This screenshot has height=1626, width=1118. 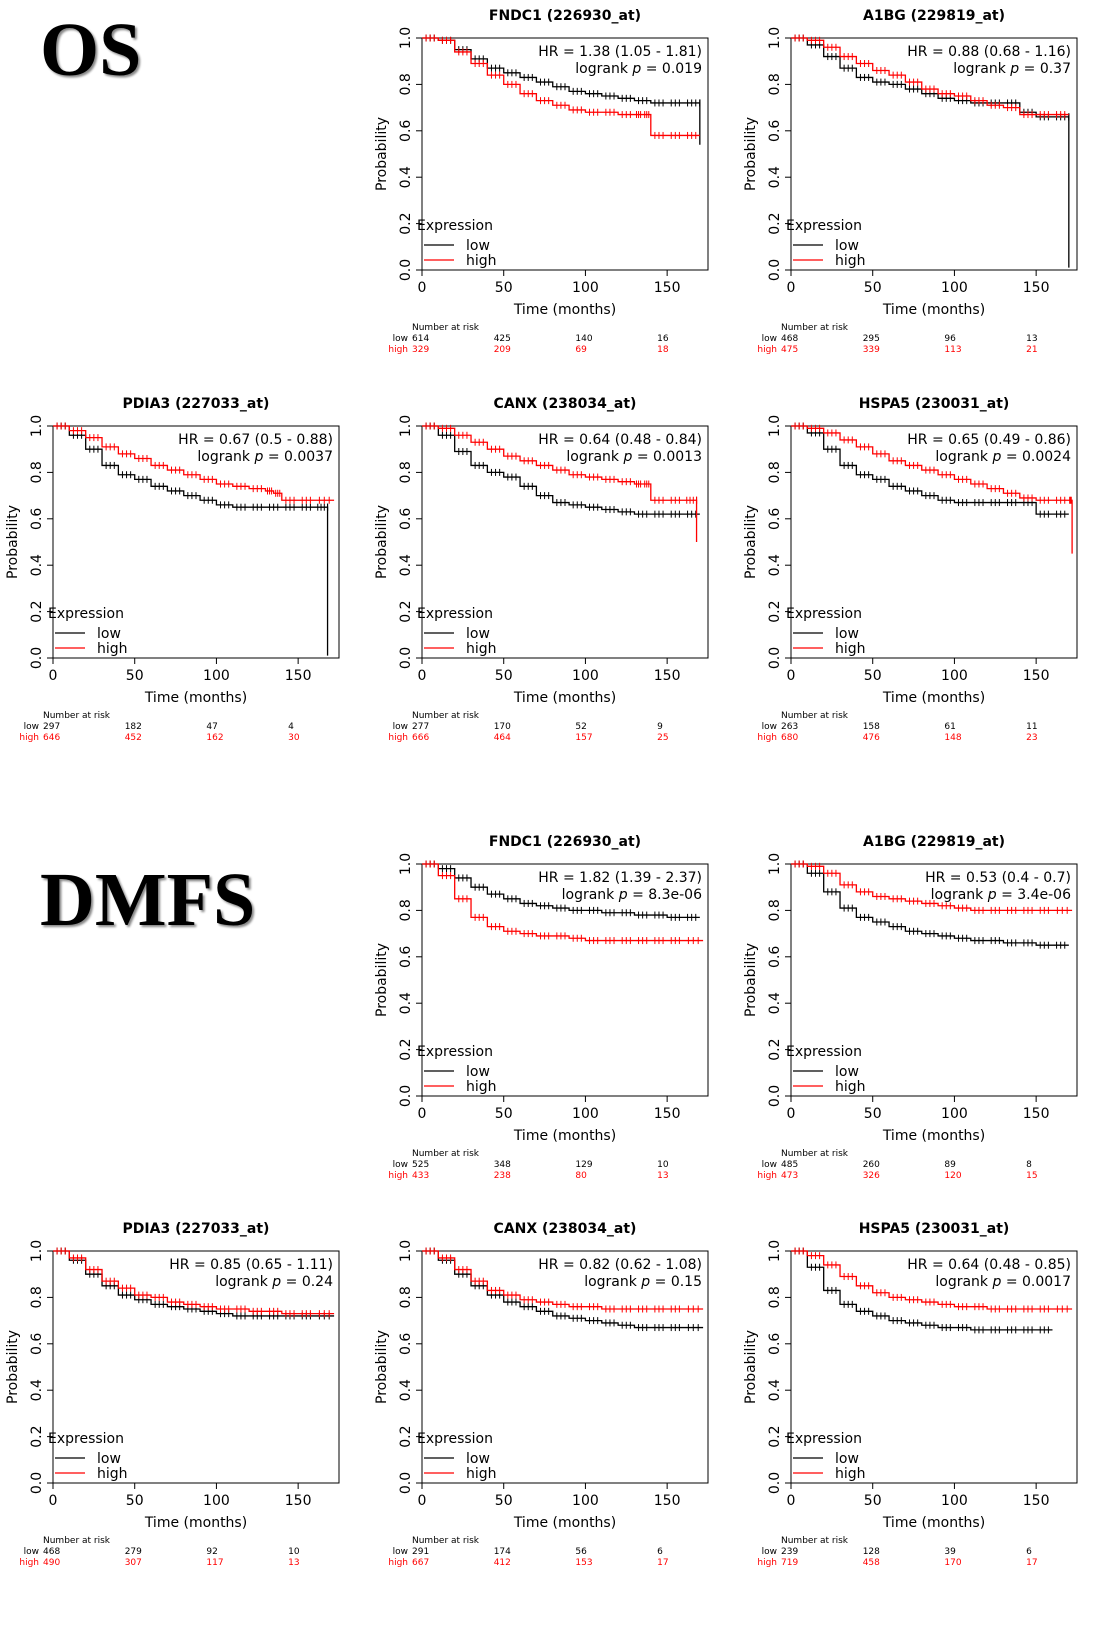 I want to click on risk-value-low: 239, so click(x=789, y=1552).